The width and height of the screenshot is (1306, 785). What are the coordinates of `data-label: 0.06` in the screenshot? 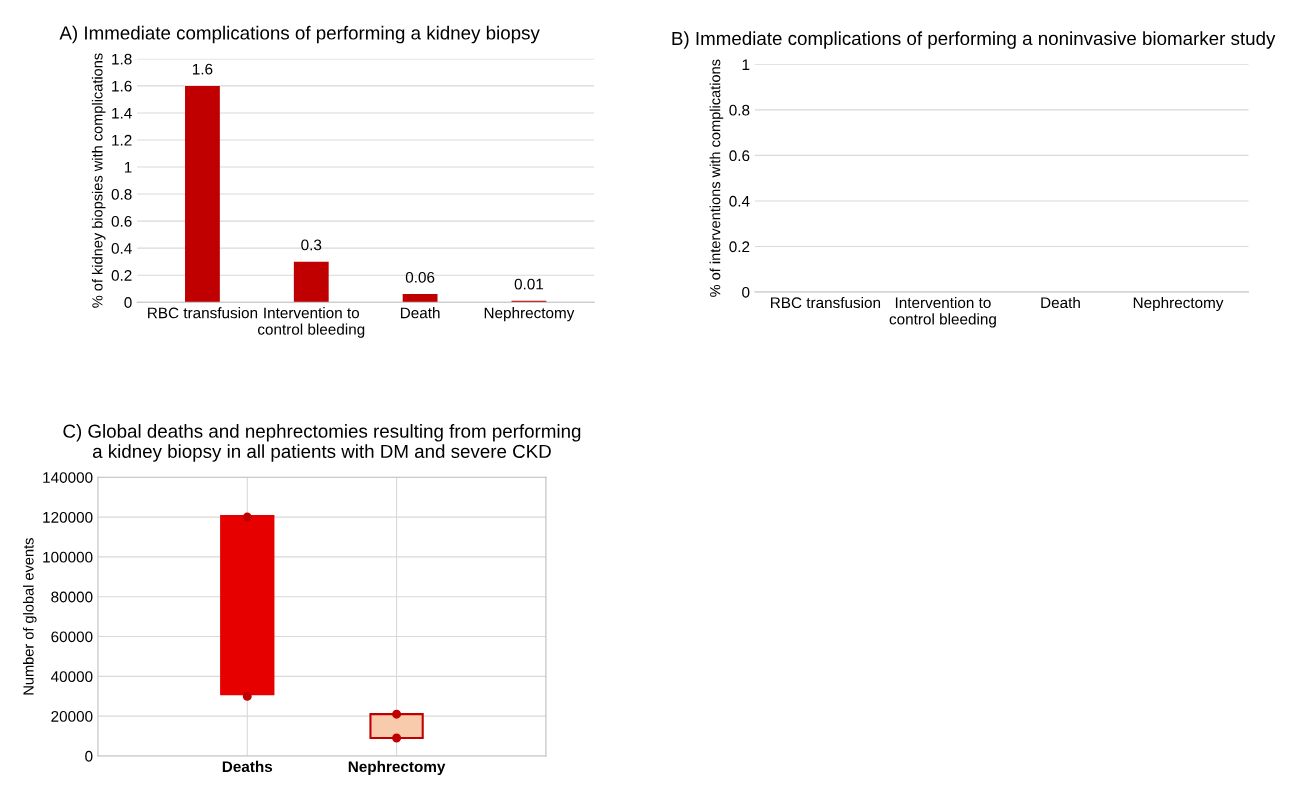 It's located at (420, 277).